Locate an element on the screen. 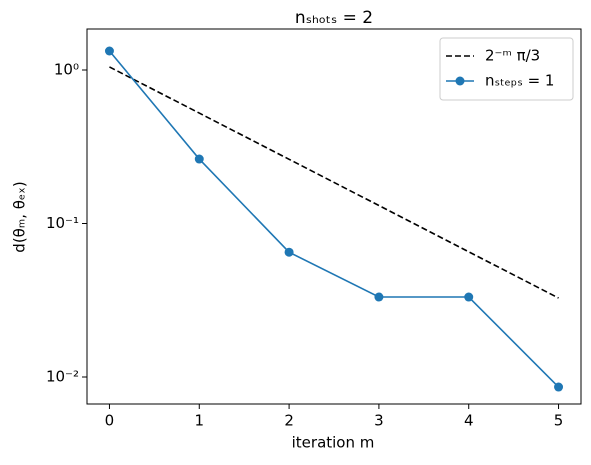  y-axis-label: d(θₘ, θₑₓ) is located at coordinates (20, 216).